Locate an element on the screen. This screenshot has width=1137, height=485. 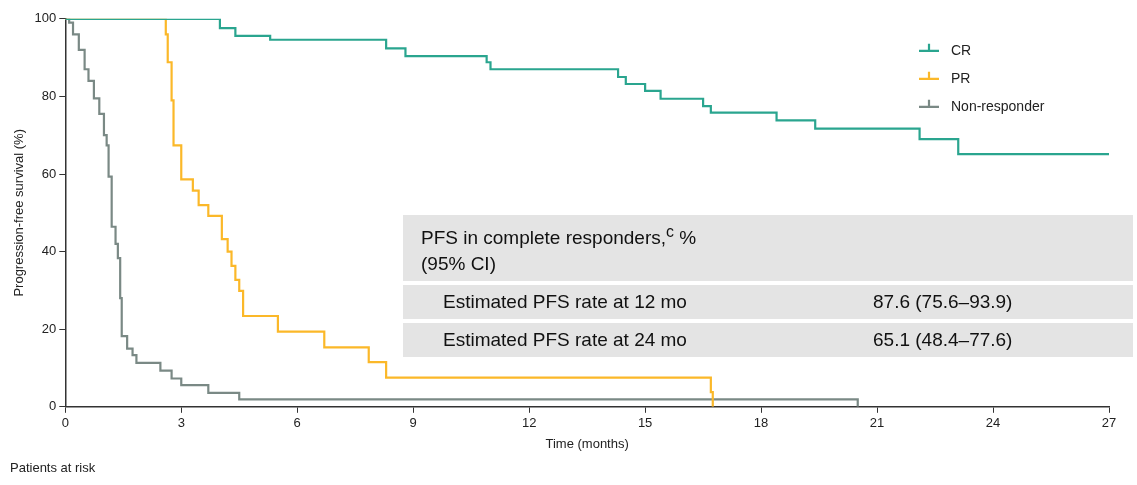
x-tick-label: 9 is located at coordinates (413, 423).